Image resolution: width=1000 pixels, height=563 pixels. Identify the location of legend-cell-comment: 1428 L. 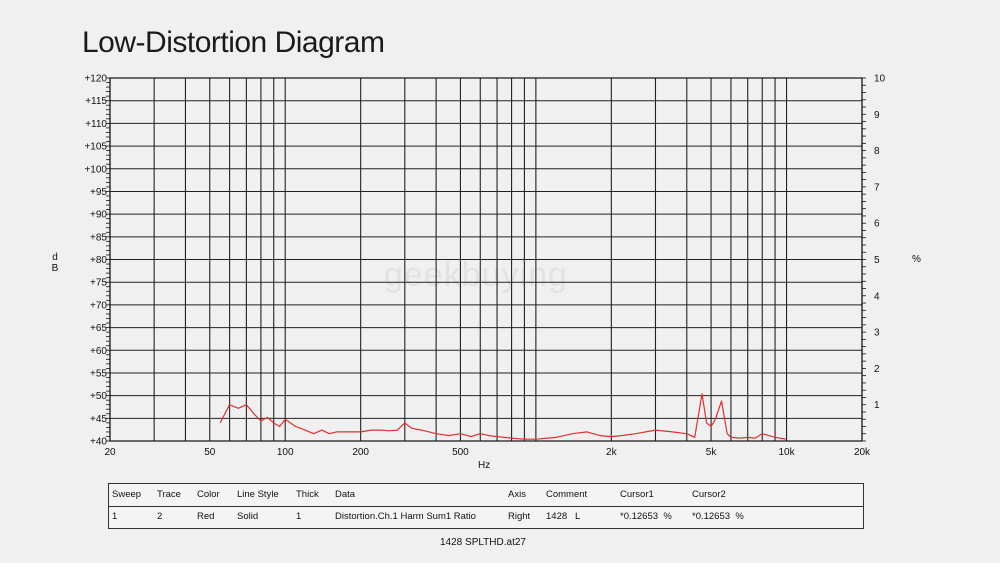
(563, 516).